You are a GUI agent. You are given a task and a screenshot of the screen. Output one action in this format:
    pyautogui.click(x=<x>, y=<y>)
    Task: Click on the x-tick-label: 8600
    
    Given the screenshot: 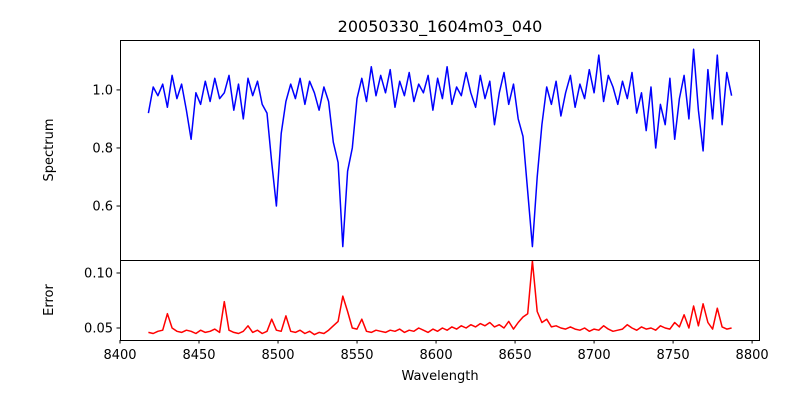 What is the action you would take?
    pyautogui.click(x=436, y=355)
    